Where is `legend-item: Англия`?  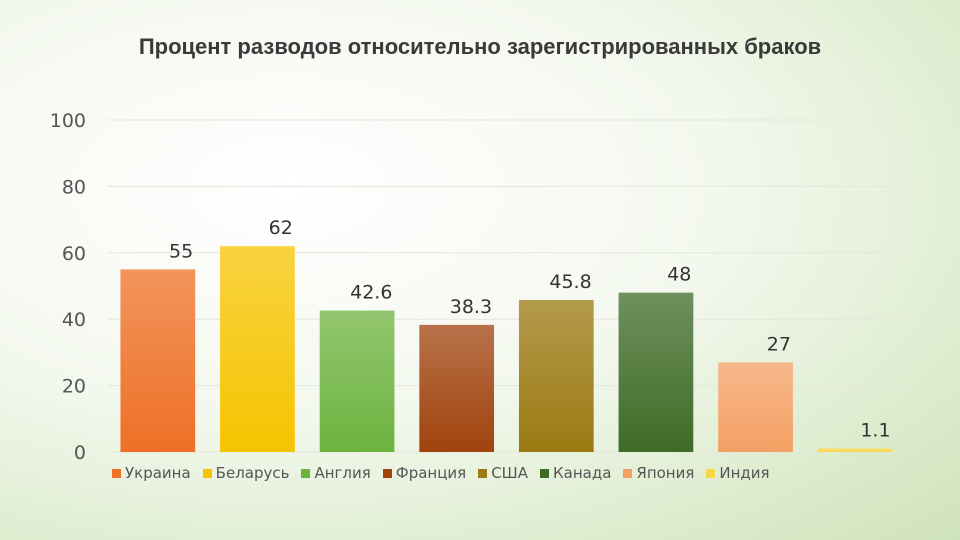
legend-item: Англия is located at coordinates (336, 473).